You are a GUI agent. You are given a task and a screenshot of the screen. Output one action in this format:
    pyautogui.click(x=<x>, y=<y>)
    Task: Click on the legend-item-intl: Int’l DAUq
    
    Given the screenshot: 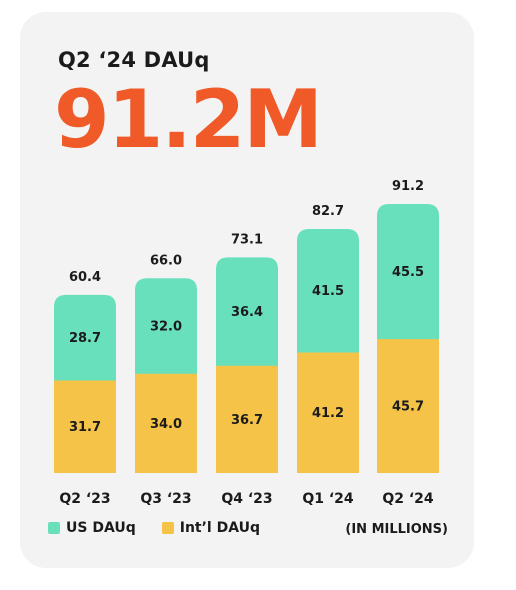 What is the action you would take?
    pyautogui.click(x=211, y=528)
    